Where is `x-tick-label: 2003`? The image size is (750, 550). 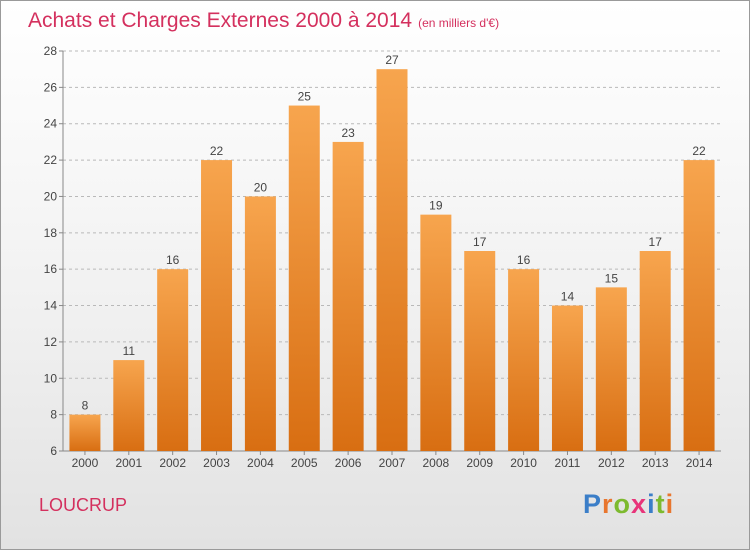
x-tick-label: 2003 is located at coordinates (216, 463).